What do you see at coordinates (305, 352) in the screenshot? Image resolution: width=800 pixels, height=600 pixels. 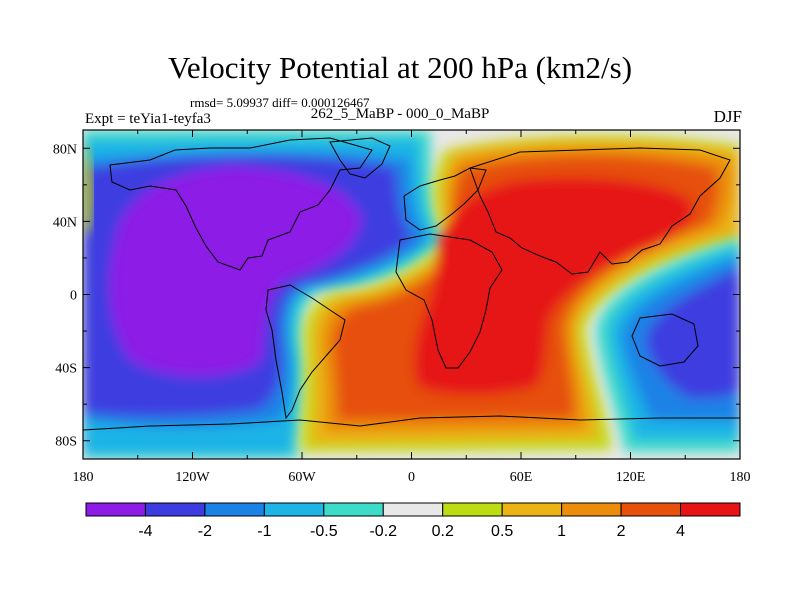 I see `coast-south-america` at bounding box center [305, 352].